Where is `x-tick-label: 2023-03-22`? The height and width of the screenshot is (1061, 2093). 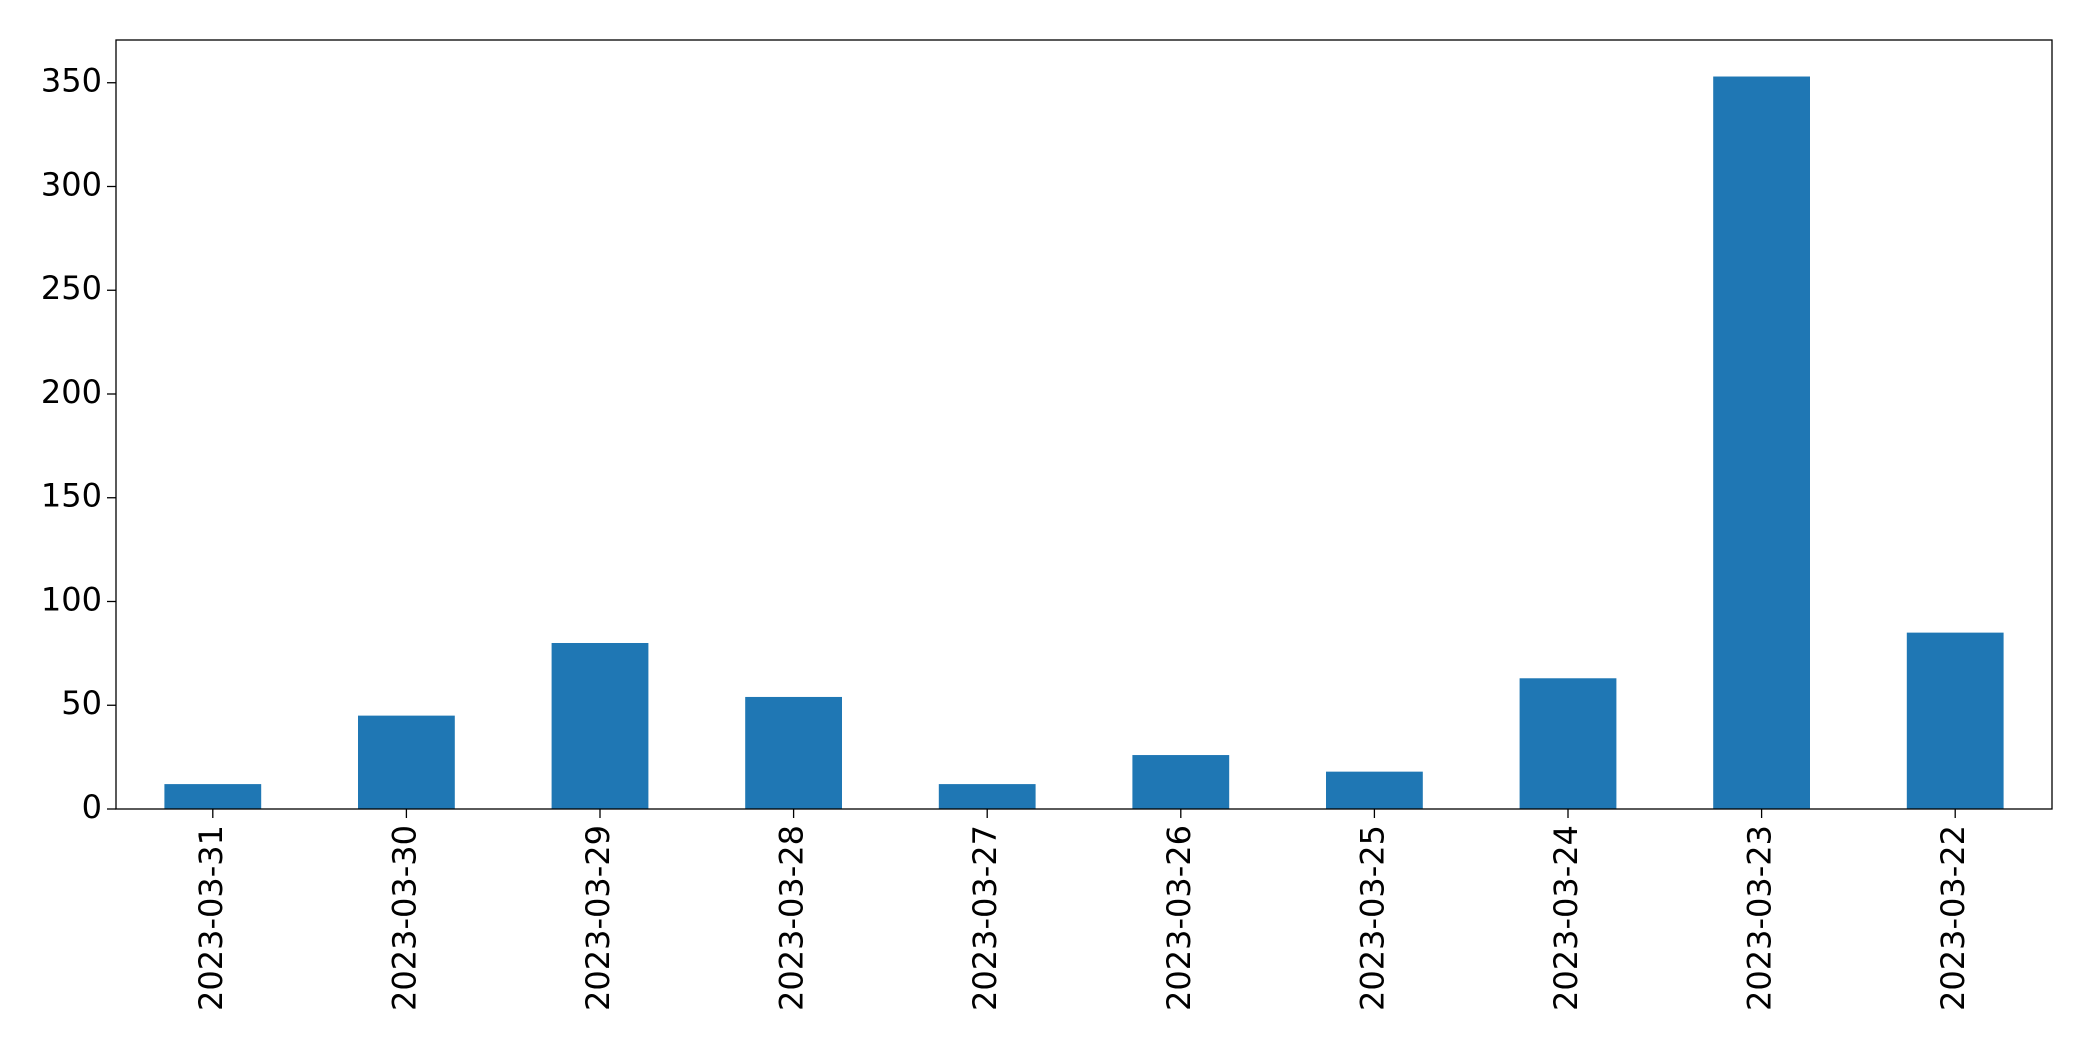 x-tick-label: 2023-03-22 is located at coordinates (1953, 918).